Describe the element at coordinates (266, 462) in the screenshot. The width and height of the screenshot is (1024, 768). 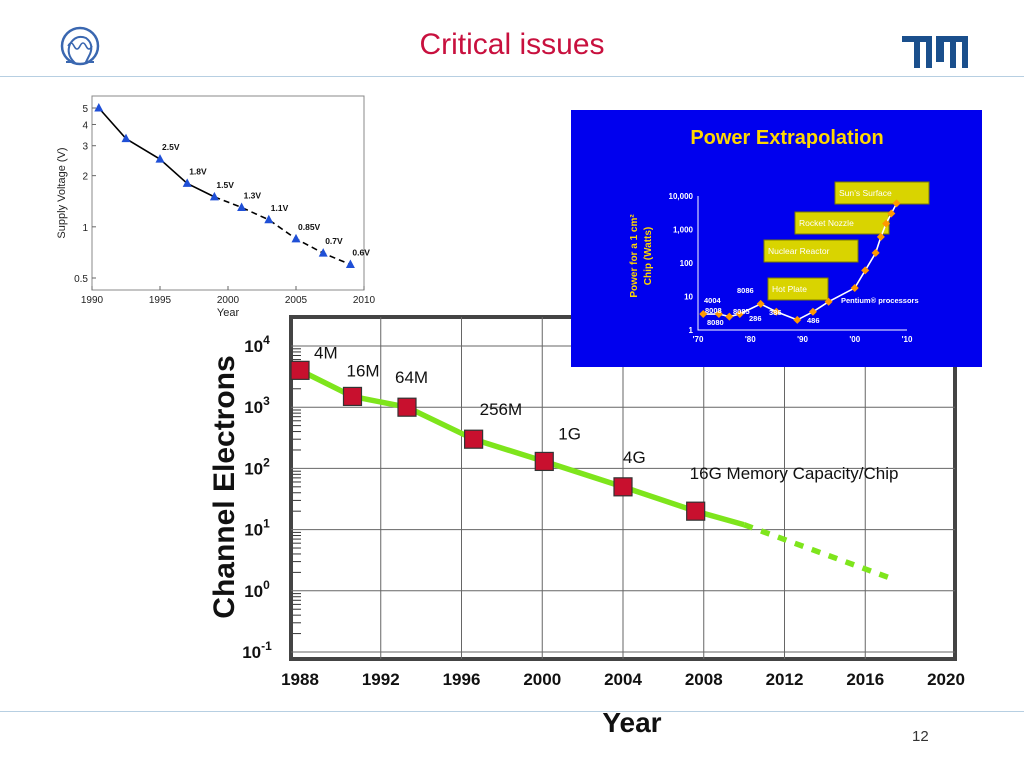
I see `y-tick-exponent: 2` at that location.